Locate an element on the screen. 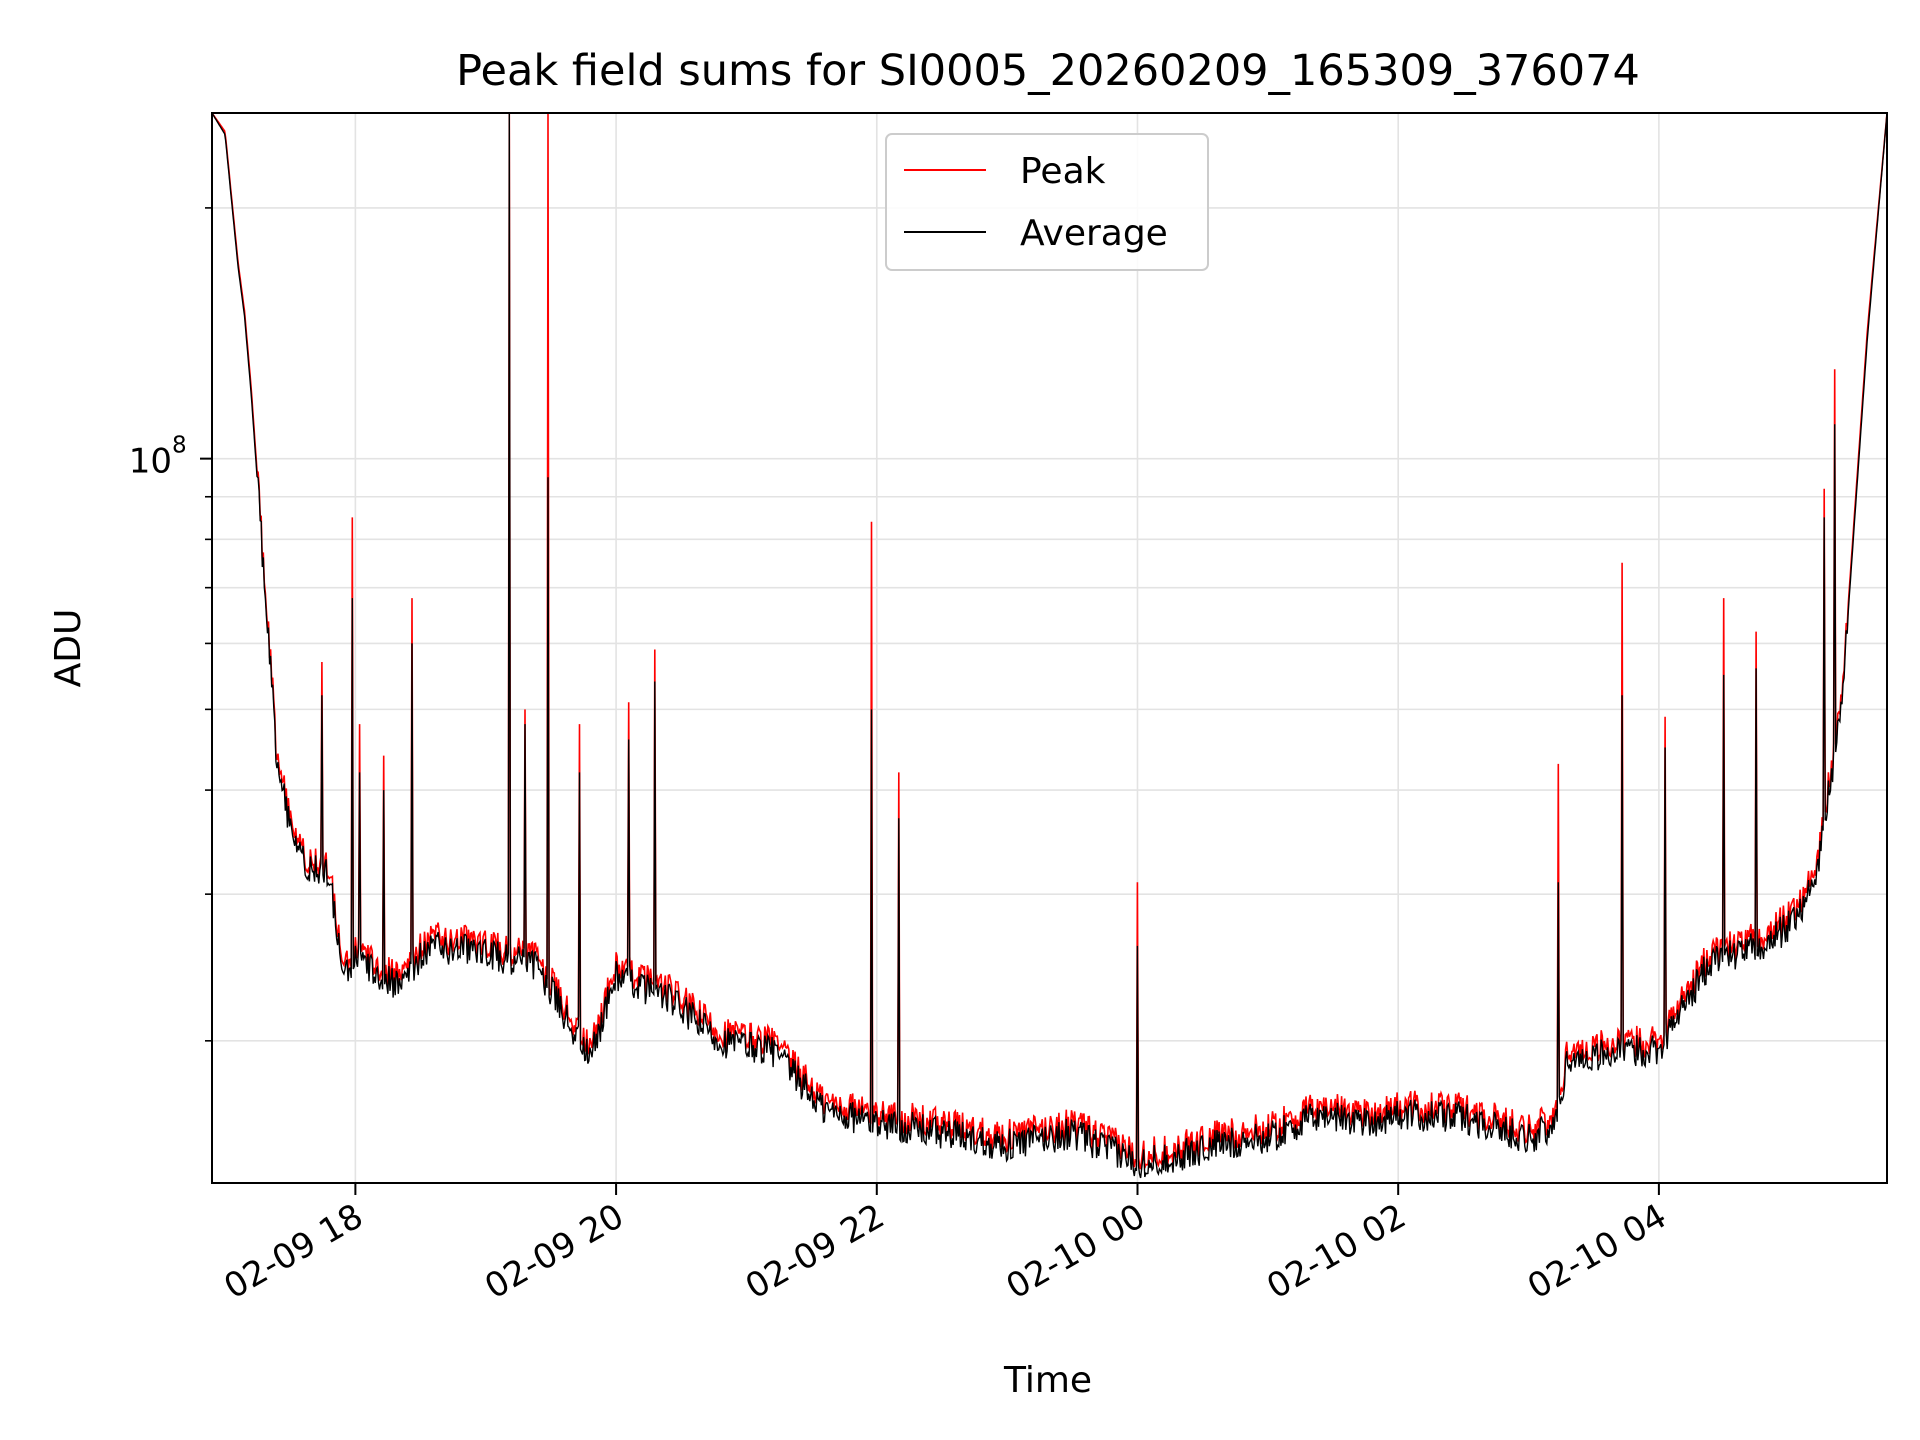 The width and height of the screenshot is (1920, 1440). y-axis-label: ADU is located at coordinates (68, 648).